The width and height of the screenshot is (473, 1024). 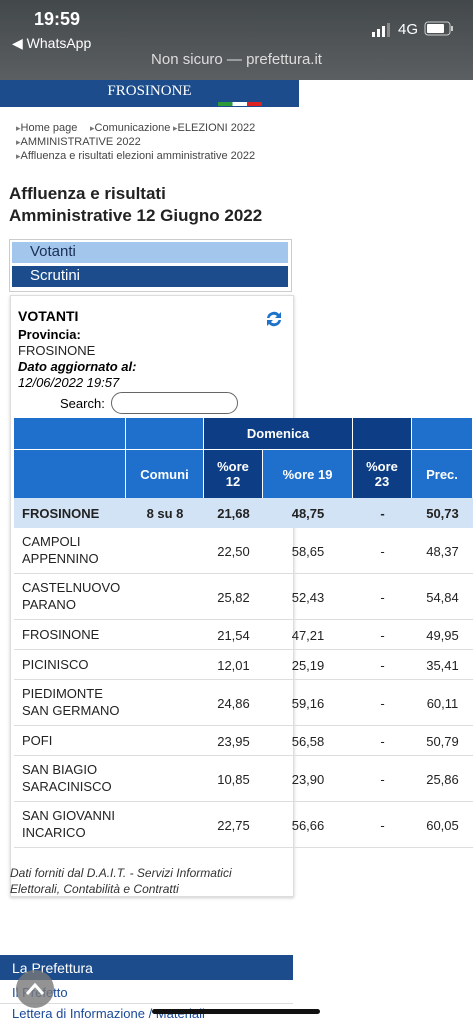 What do you see at coordinates (71, 710) in the screenshot?
I see `cell-name: SAN GERMANO` at bounding box center [71, 710].